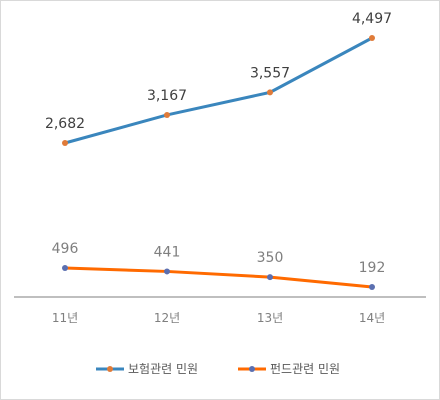  I want to click on data-label: 496, so click(65, 249).